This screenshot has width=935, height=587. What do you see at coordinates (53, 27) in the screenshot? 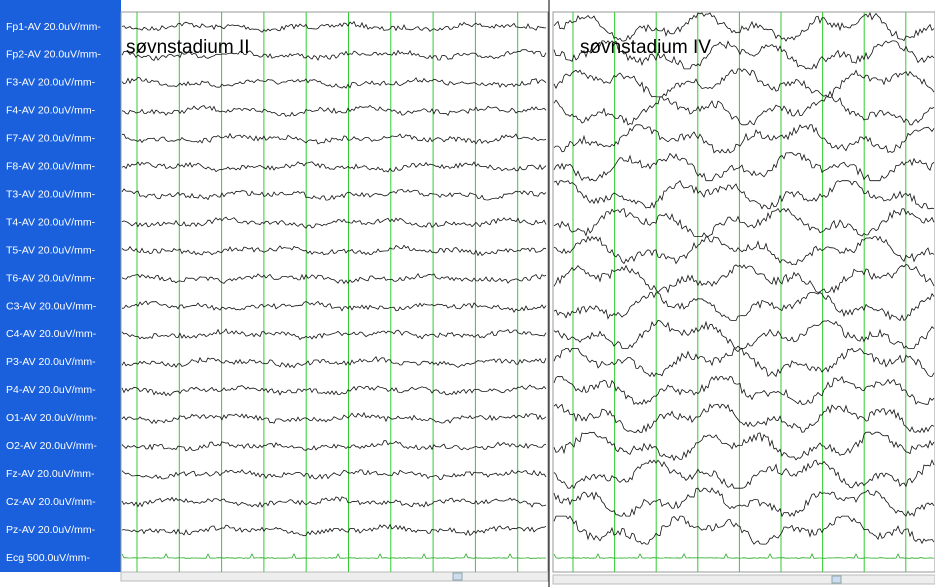
I see `channel-label: Fp1-AV 20.0uV/mm-` at bounding box center [53, 27].